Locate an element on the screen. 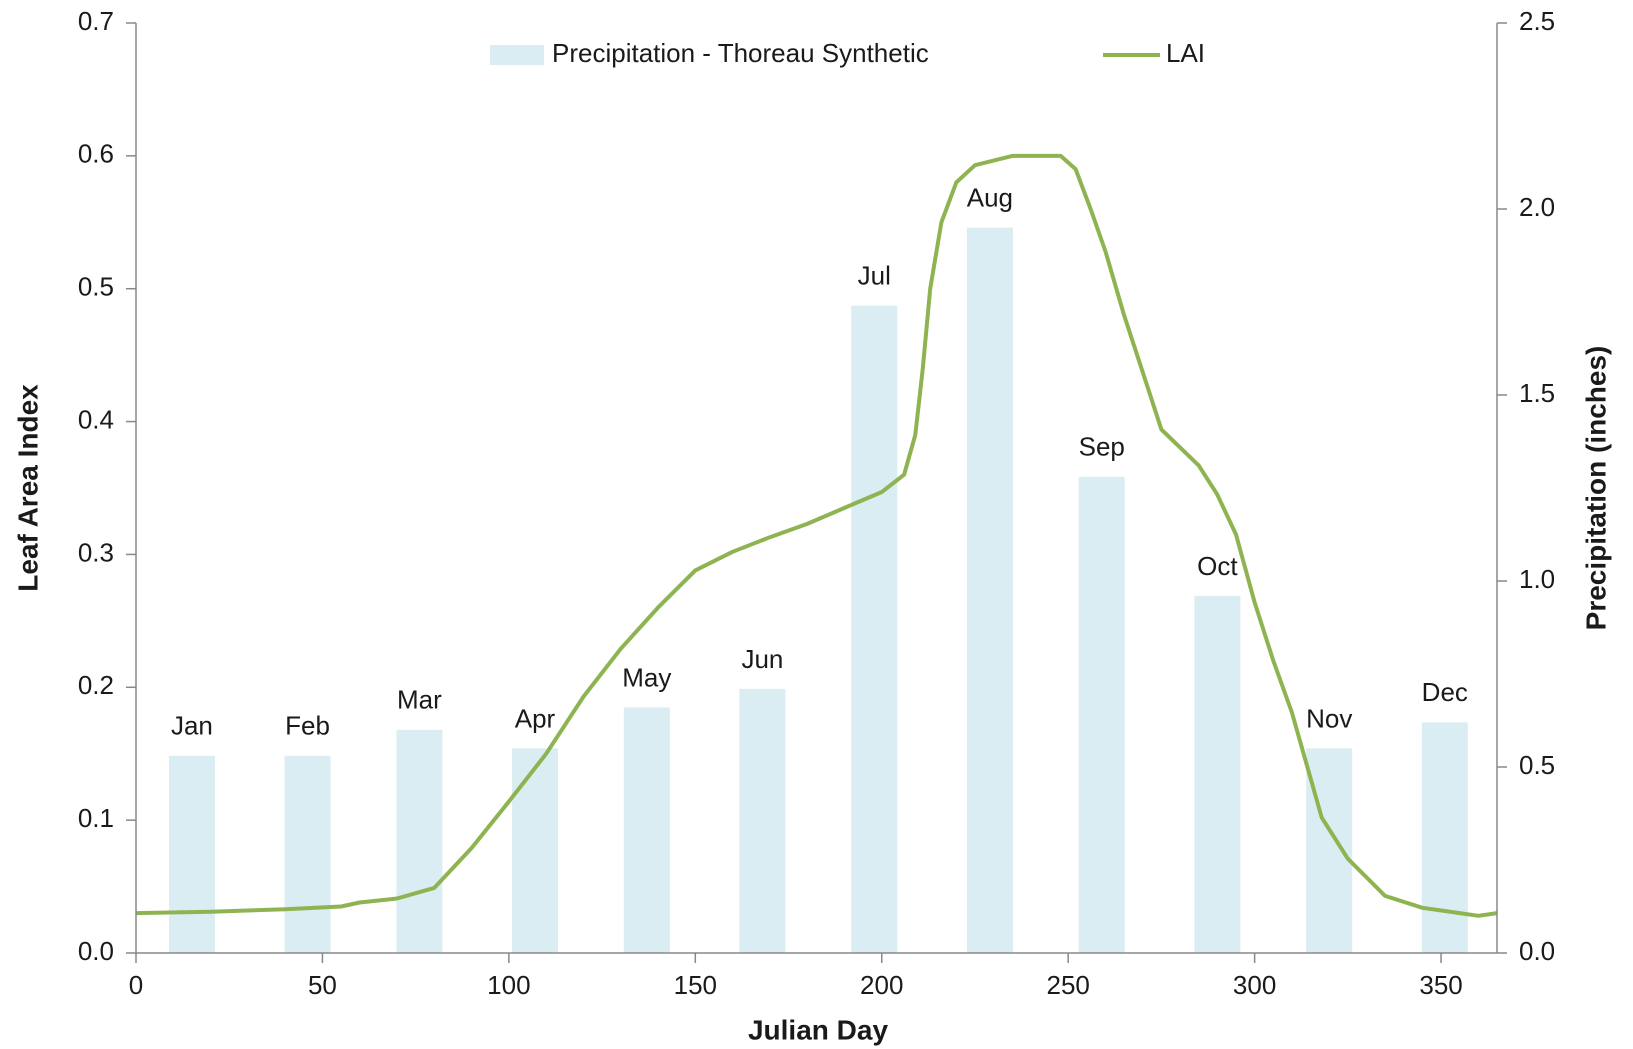  y2-tick-label: 2.0 is located at coordinates (1537, 207).